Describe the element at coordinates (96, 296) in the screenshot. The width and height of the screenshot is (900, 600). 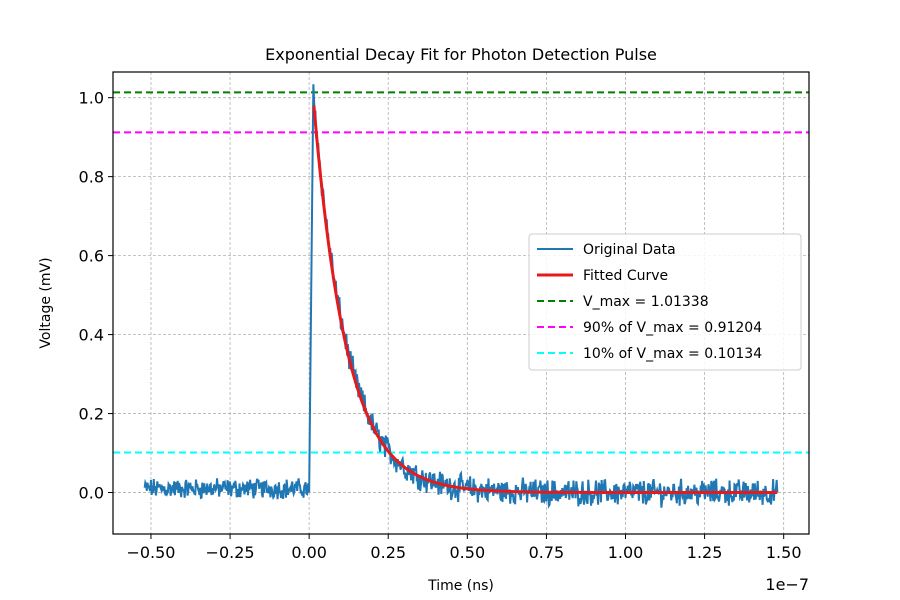
I see `y-axis: 0.0 0.2 0.4 0.6 0.8 1.0` at that location.